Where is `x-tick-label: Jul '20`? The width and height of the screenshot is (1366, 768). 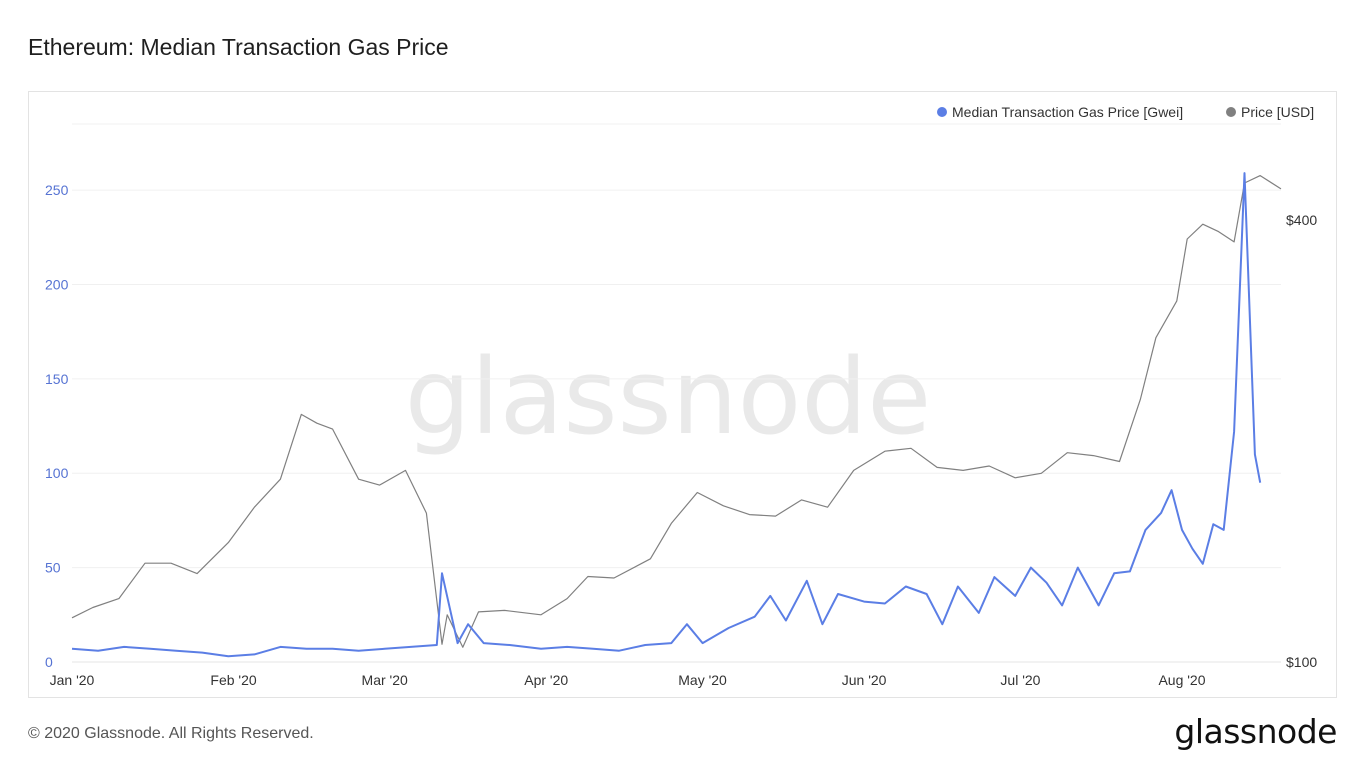 x-tick-label: Jul '20 is located at coordinates (1020, 680).